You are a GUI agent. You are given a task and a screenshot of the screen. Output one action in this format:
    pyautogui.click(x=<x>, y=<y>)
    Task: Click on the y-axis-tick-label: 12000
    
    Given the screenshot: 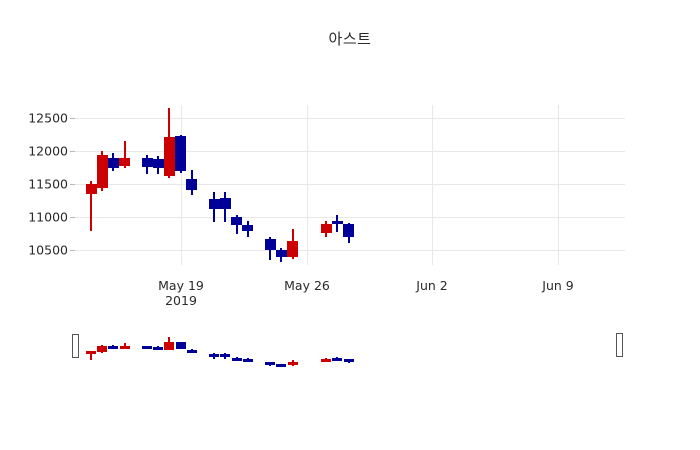 What is the action you would take?
    pyautogui.click(x=48, y=151)
    